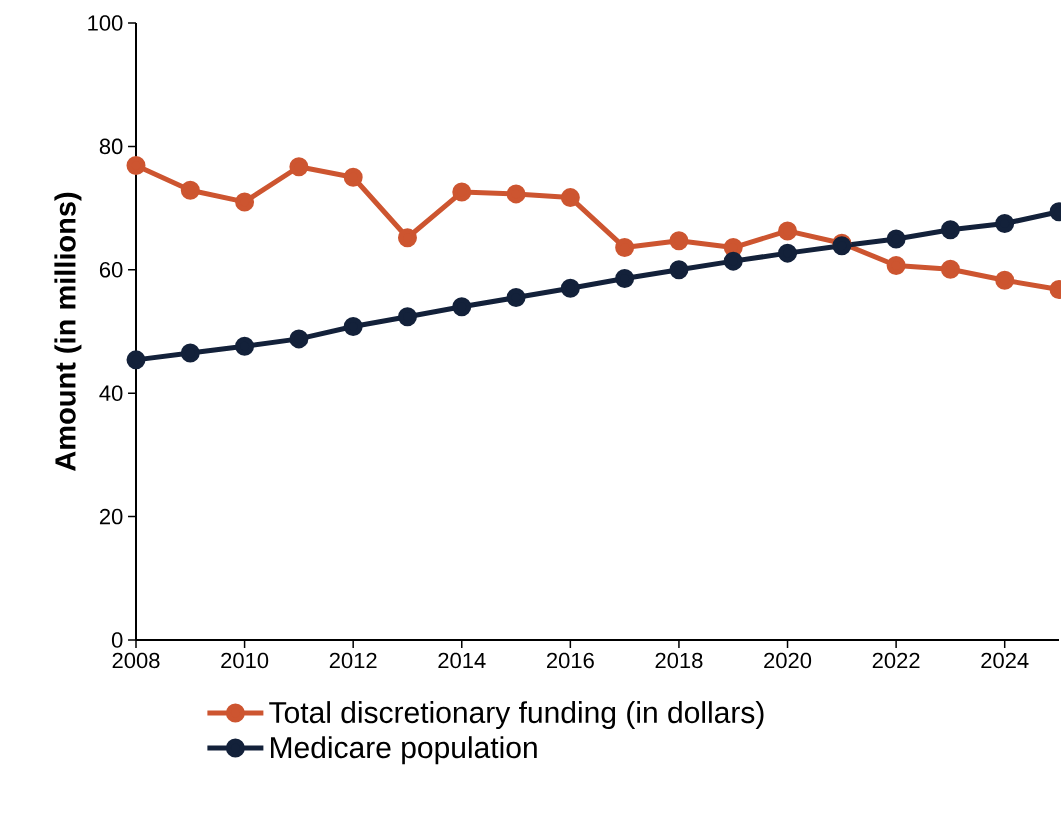 This screenshot has width=1061, height=828. What do you see at coordinates (353, 660) in the screenshot?
I see `x-tick-label: 2012` at bounding box center [353, 660].